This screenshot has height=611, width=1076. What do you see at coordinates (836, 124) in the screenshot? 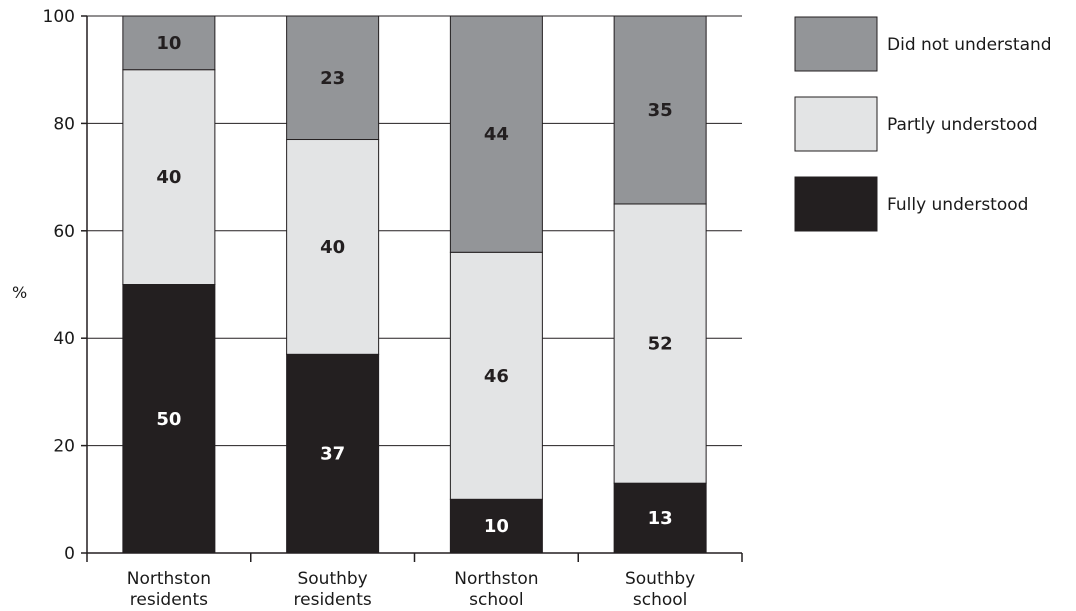
I see `legend-swatch-partly-understood` at bounding box center [836, 124].